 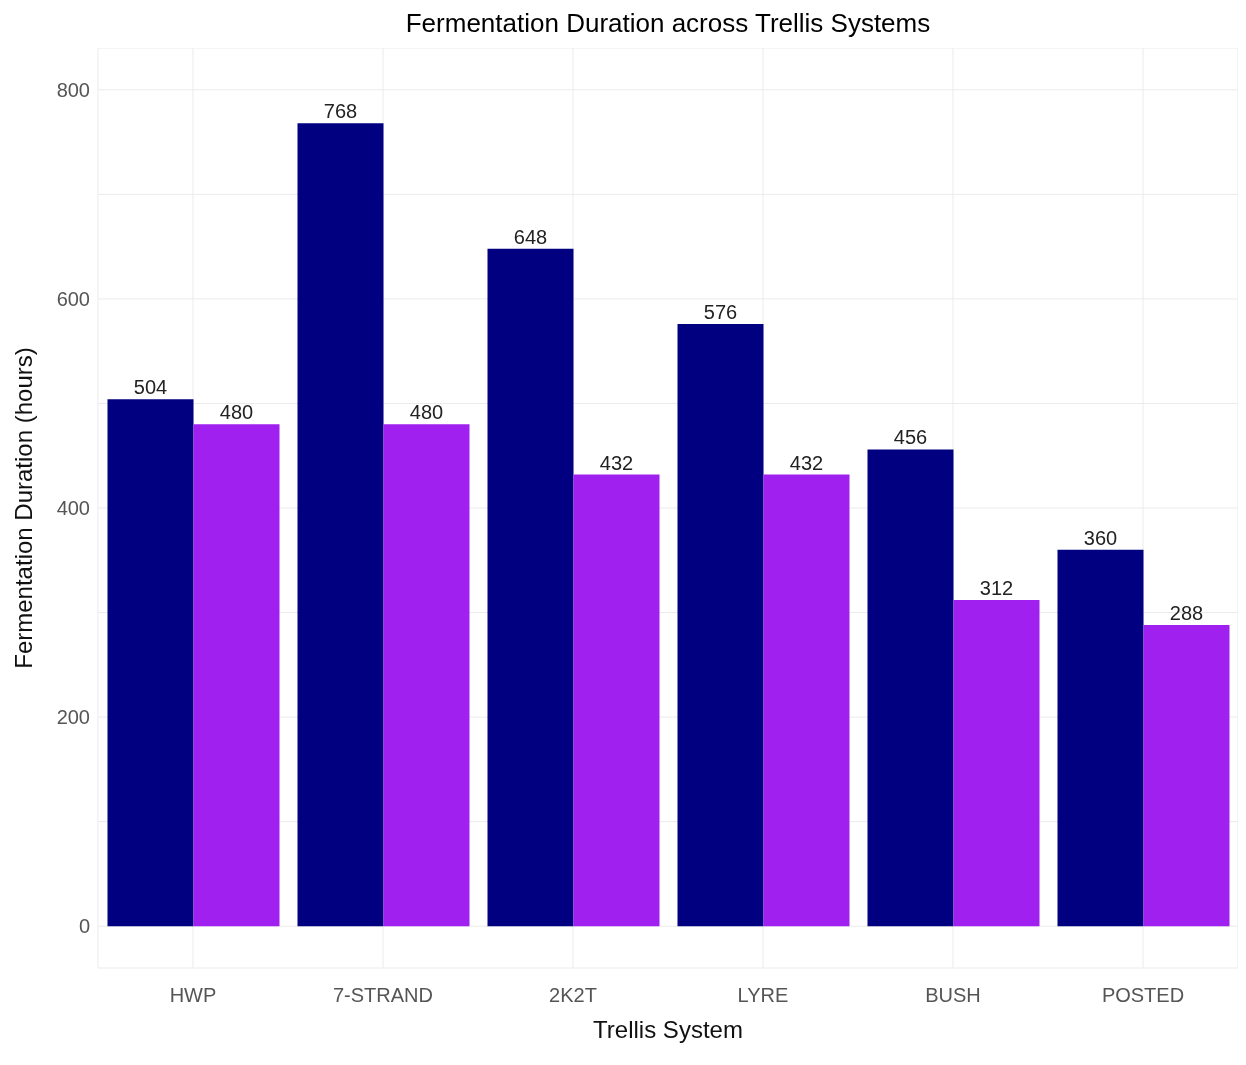 What do you see at coordinates (530, 236) in the screenshot?
I see `data-label: 648` at bounding box center [530, 236].